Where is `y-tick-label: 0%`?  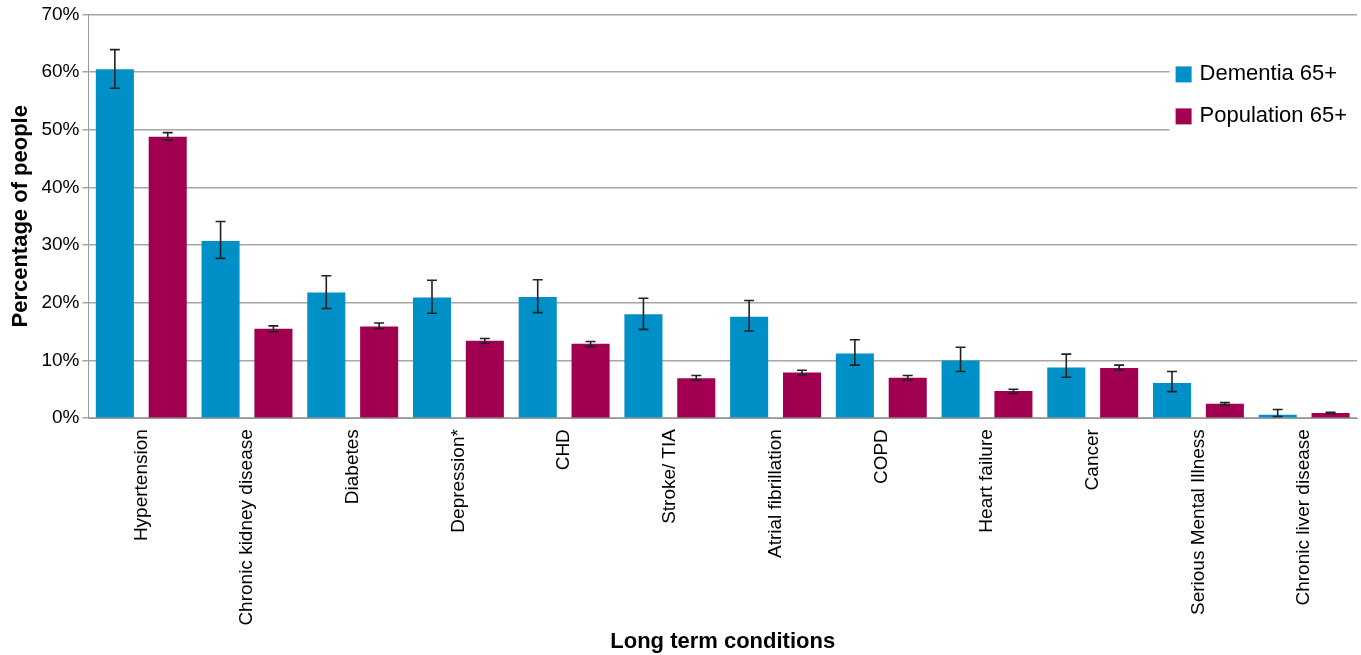
y-tick-label: 0% is located at coordinates (65, 417).